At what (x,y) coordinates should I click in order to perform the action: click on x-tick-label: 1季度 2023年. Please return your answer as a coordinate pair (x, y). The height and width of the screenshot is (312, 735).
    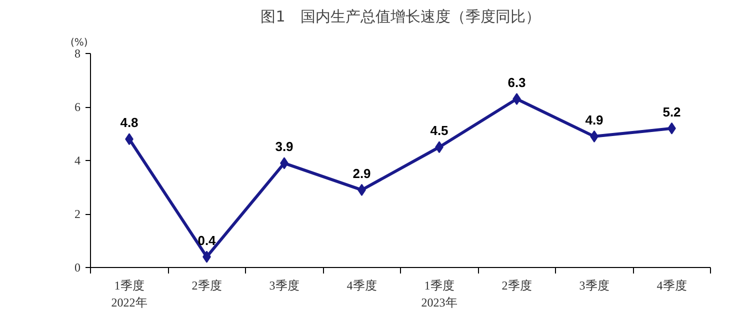
    Looking at the image, I should click on (439, 294).